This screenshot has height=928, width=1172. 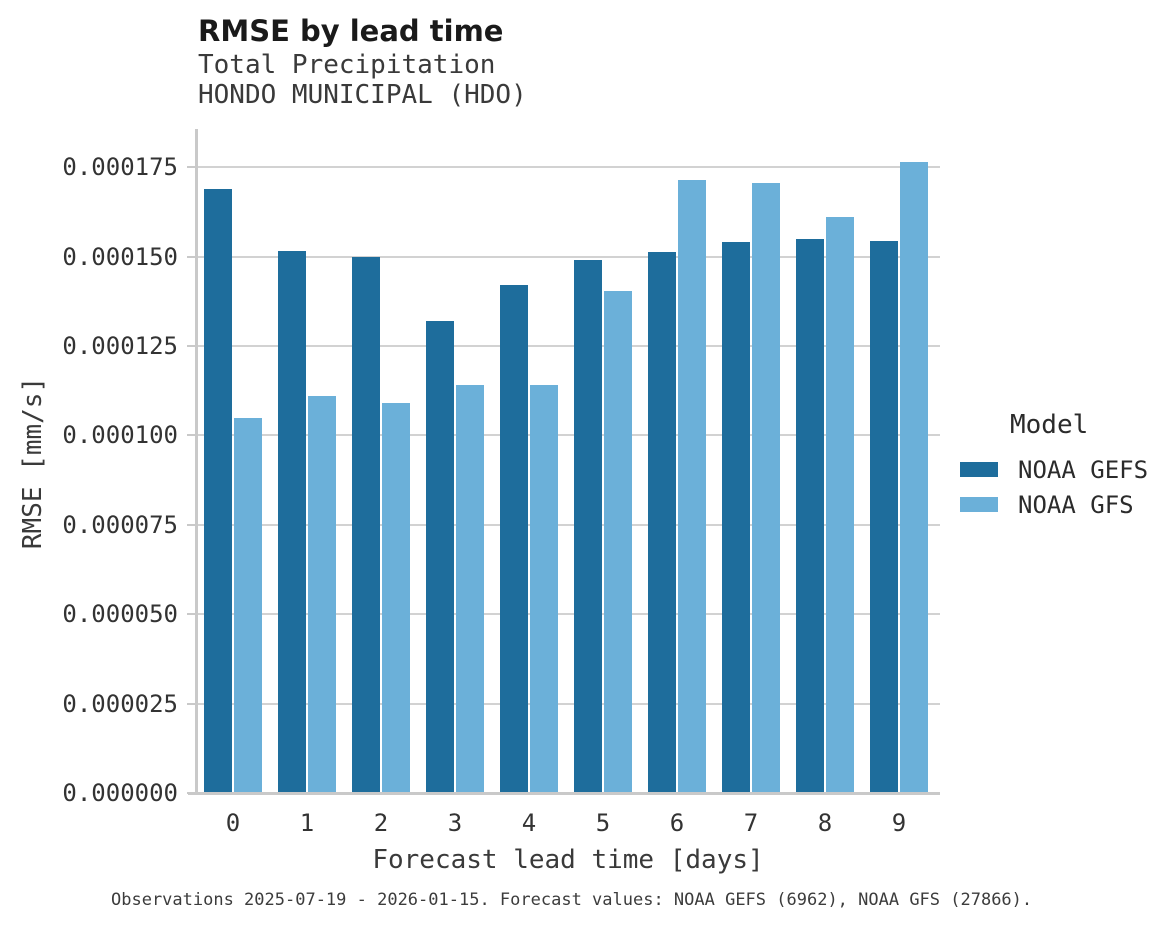 What do you see at coordinates (196, 462) in the screenshot?
I see `y-axis-line` at bounding box center [196, 462].